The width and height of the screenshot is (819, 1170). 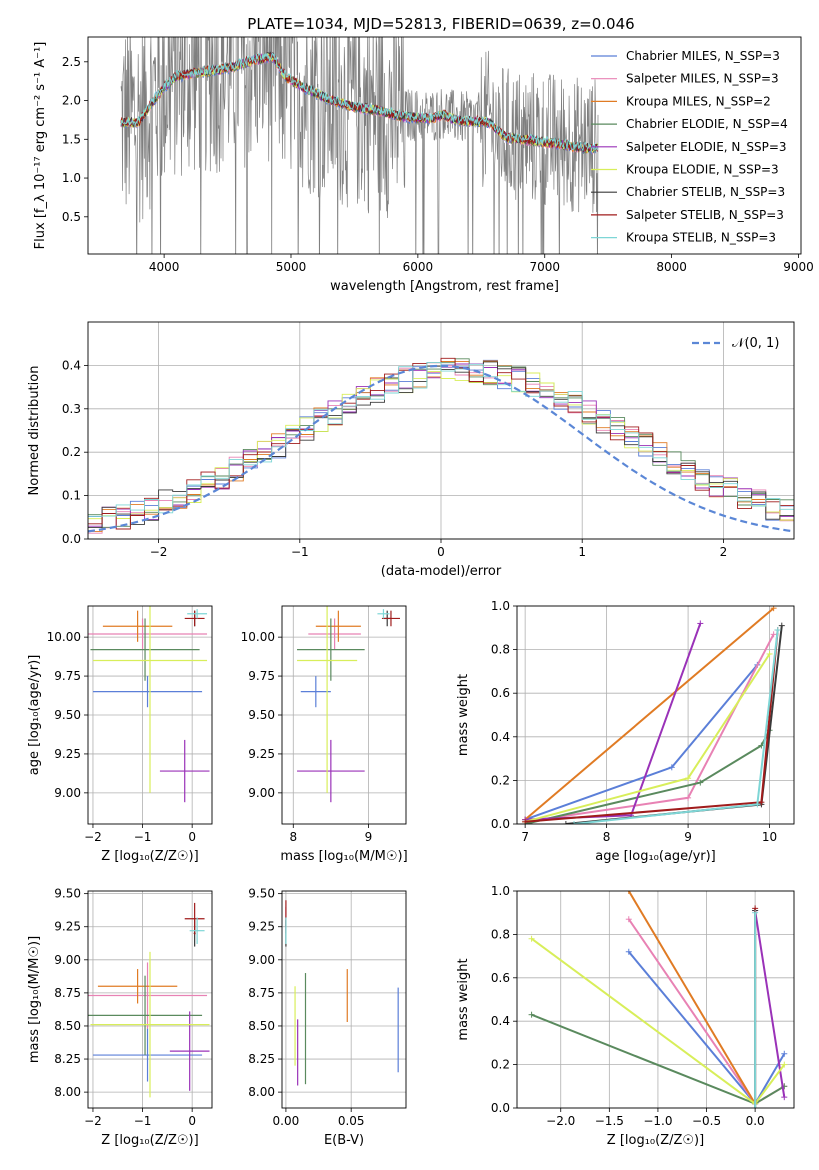 What do you see at coordinates (724, 552) in the screenshot?
I see `x-tick-label: 2` at bounding box center [724, 552].